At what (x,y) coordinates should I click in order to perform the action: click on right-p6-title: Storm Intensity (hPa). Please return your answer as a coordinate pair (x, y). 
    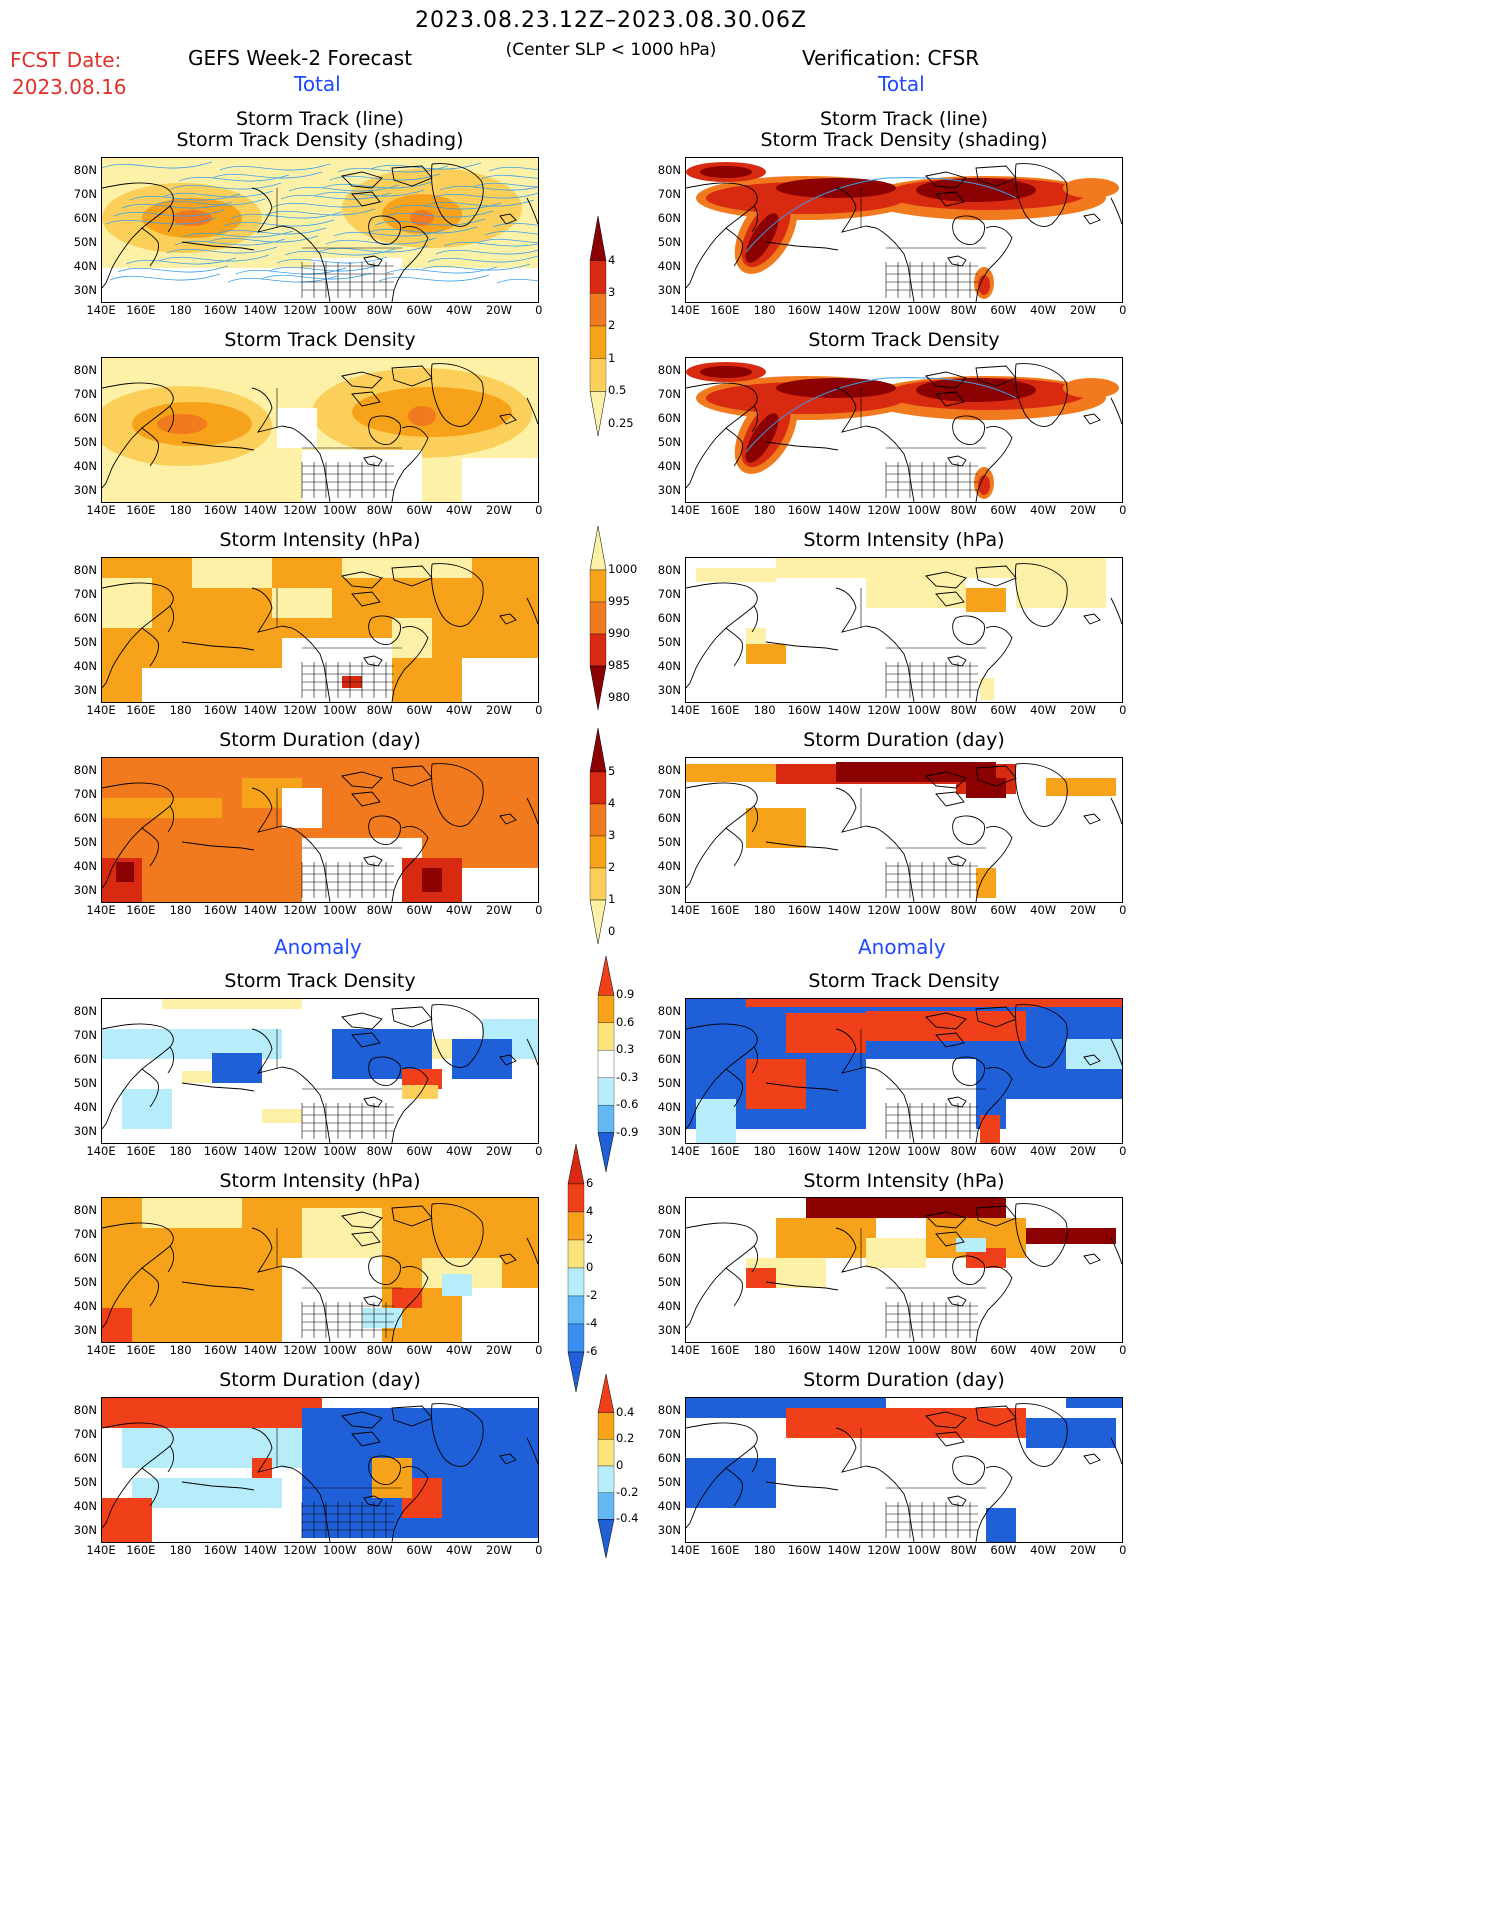
    Looking at the image, I should click on (904, 1181).